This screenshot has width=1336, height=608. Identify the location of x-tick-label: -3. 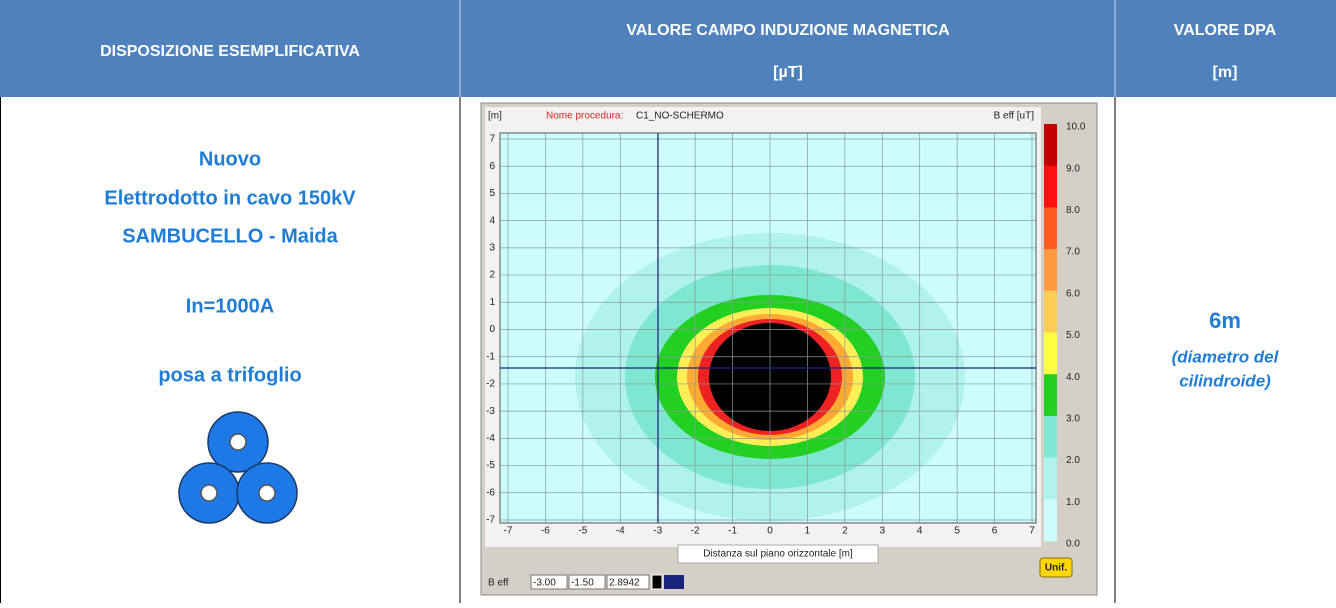
(657, 531).